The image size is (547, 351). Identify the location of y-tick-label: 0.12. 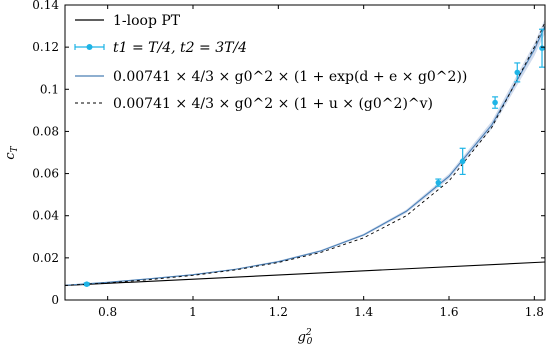
(45, 47).